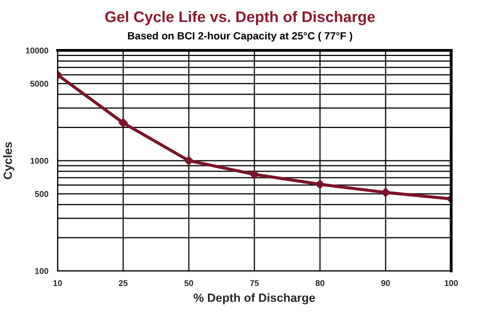  Describe the element at coordinates (39, 83) in the screenshot. I see `y-tick-label: 5000` at that location.